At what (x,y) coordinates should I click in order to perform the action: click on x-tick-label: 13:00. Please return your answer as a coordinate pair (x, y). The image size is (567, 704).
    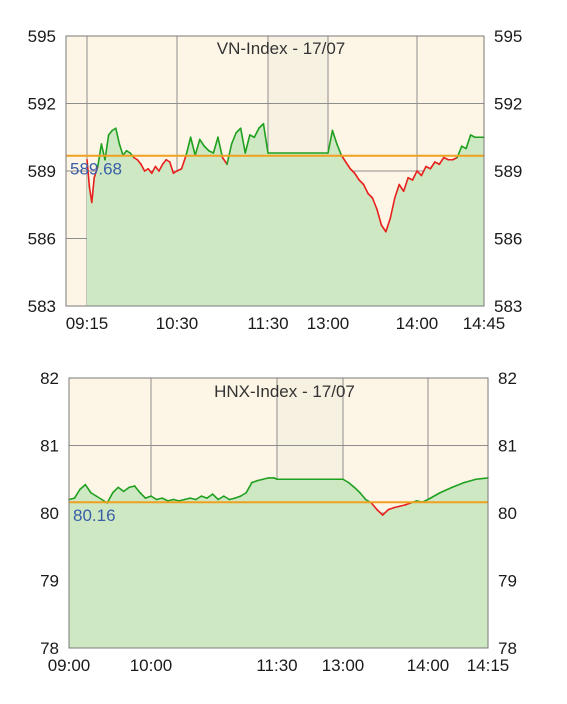
    Looking at the image, I should click on (343, 665).